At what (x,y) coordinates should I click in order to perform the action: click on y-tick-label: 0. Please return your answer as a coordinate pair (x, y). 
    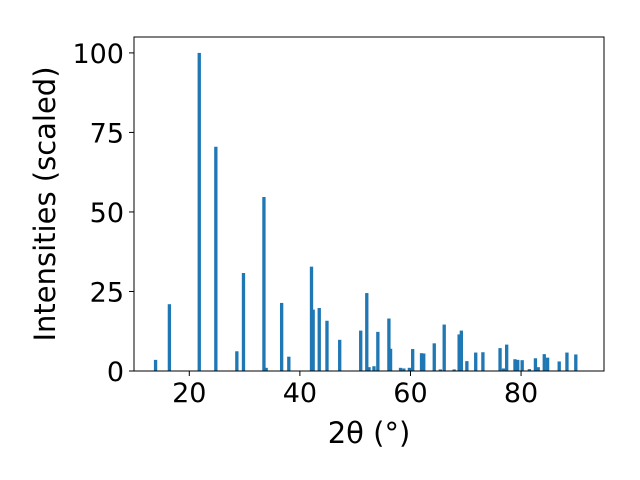
    Looking at the image, I should click on (115, 372).